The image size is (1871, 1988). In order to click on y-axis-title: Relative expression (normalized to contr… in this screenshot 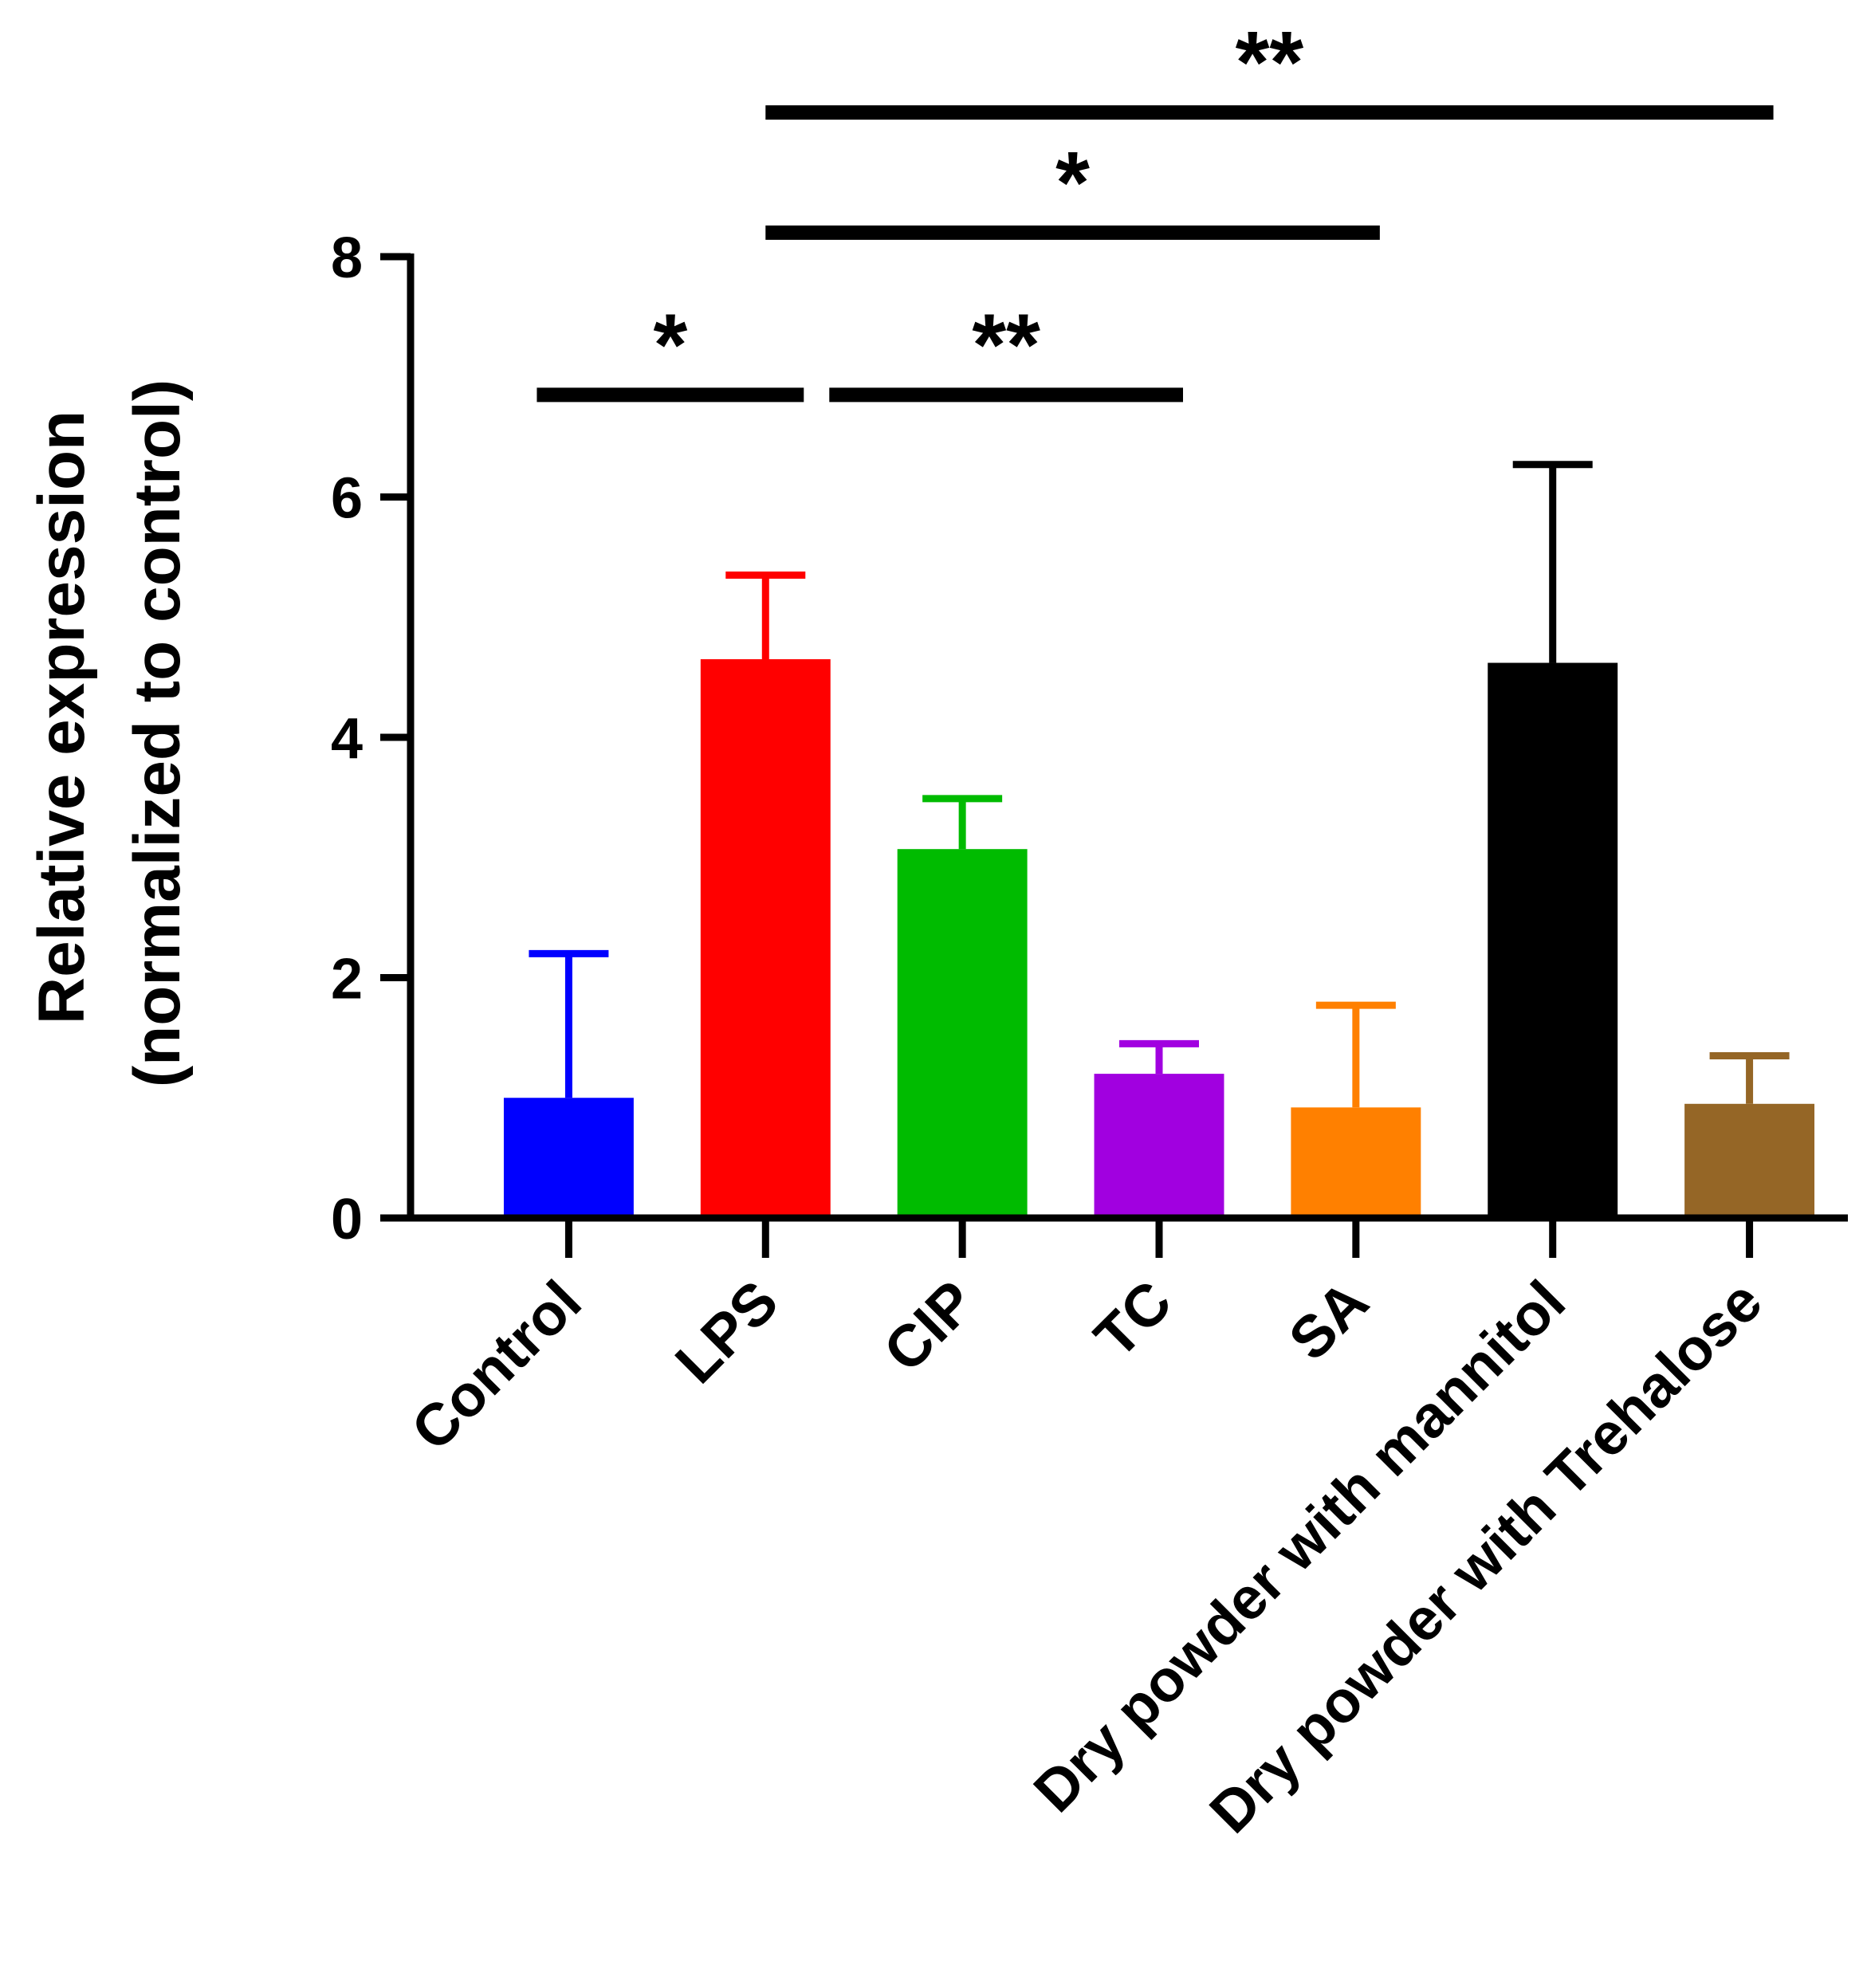, I will do `click(110, 733)`.